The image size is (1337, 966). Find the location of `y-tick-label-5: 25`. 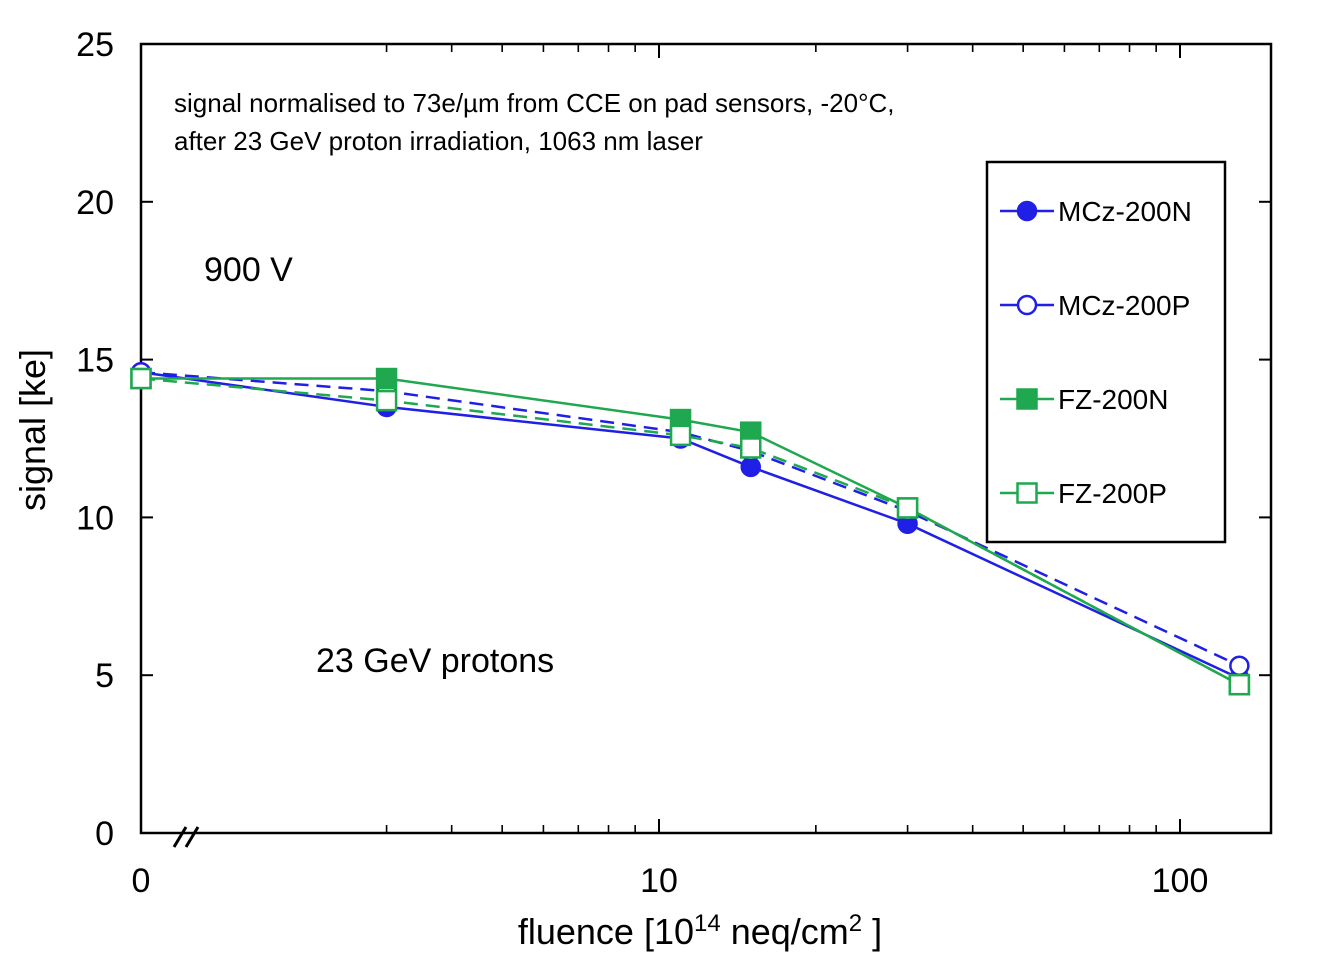

y-tick-label-5: 25 is located at coordinates (95, 45).